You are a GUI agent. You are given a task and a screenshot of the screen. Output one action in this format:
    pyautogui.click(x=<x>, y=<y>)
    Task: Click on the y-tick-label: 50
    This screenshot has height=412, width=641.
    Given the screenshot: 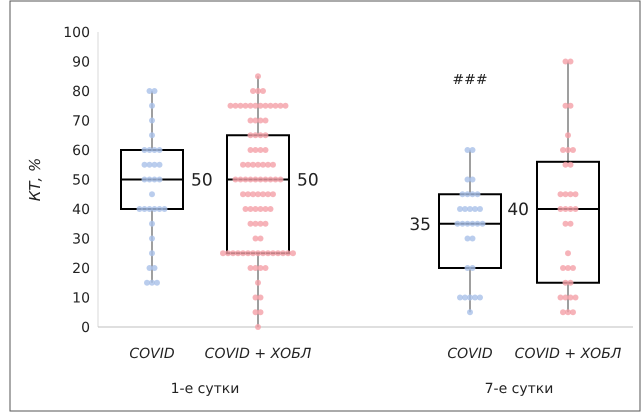 What is the action you would take?
    pyautogui.click(x=81, y=180)
    